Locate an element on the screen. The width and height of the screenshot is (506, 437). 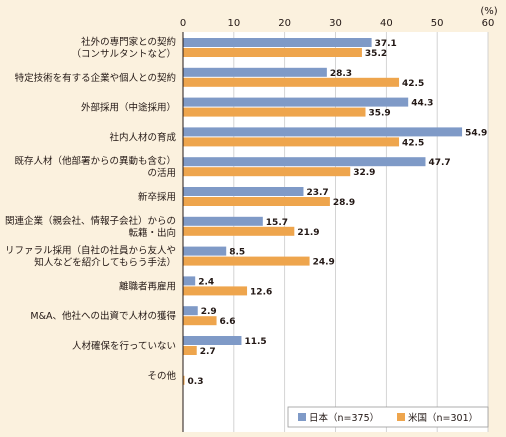
category-label: 特定技術を有する企業や個人との契約 is located at coordinates (95, 78).